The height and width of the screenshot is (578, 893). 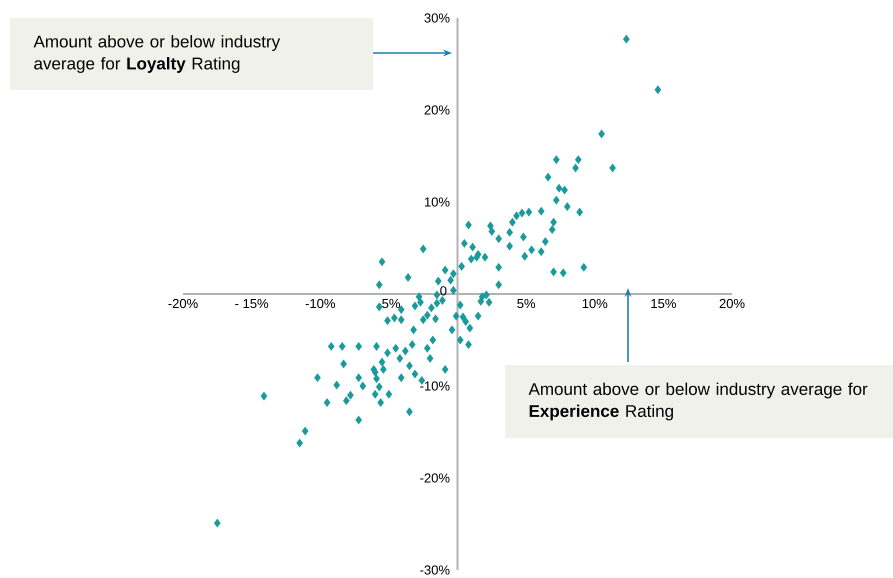 What do you see at coordinates (435, 386) in the screenshot?
I see `y-tick-label: -10%` at bounding box center [435, 386].